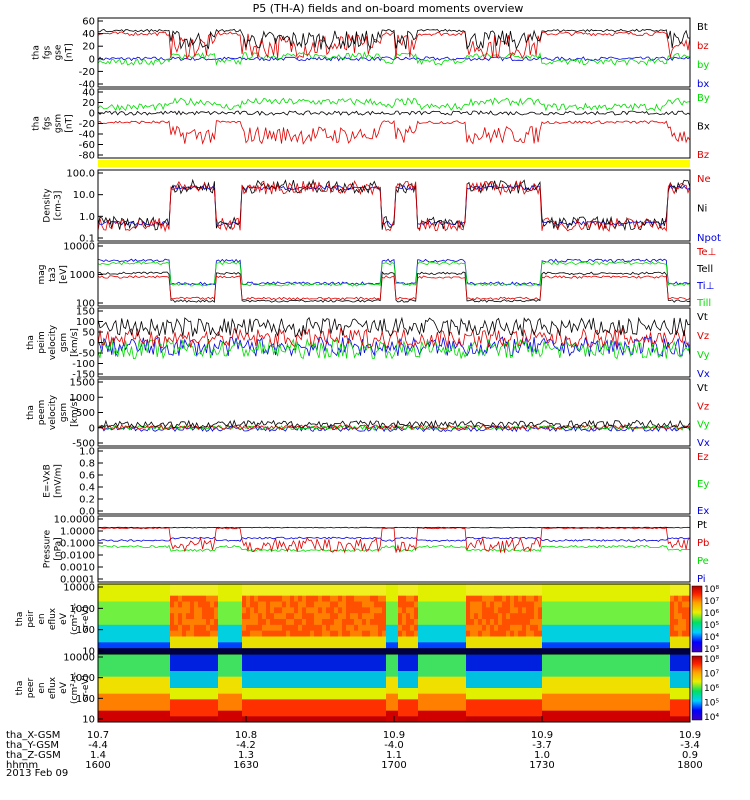  I want to click on series-ti-par, so click(394, 273).